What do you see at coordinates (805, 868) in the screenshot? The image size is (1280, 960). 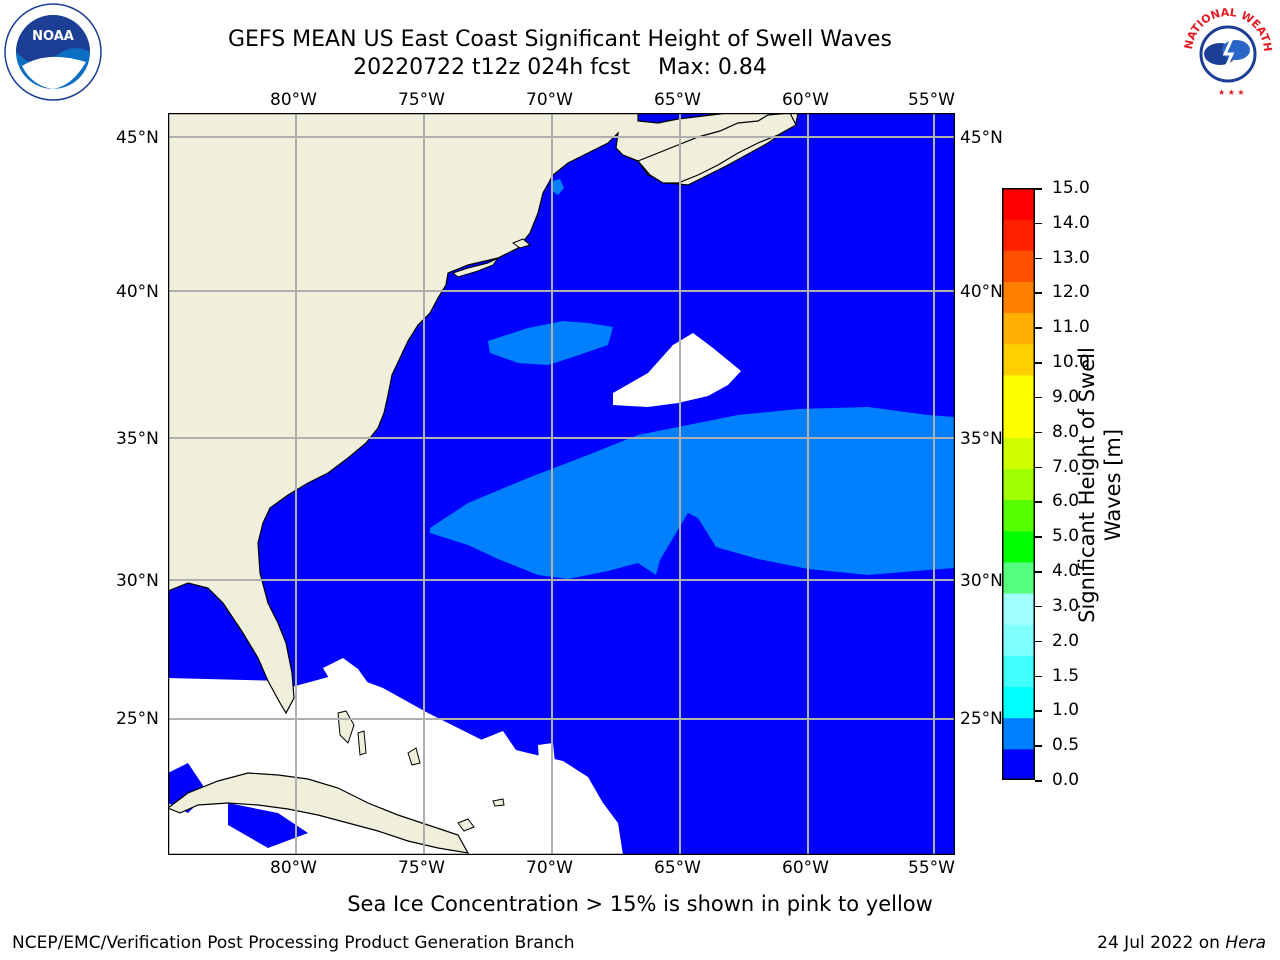 I see `lon-label-bottom-60w: 60°W` at bounding box center [805, 868].